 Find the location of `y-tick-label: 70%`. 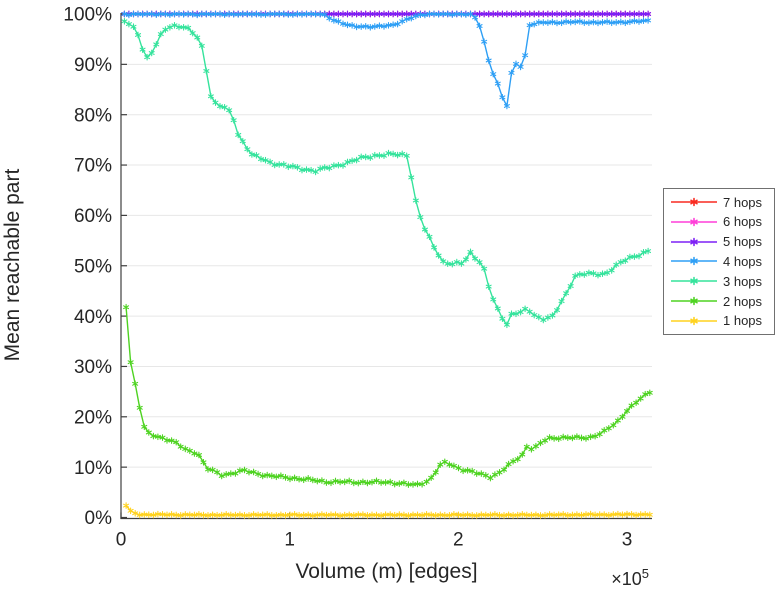

y-tick-label: 70% is located at coordinates (93, 166).